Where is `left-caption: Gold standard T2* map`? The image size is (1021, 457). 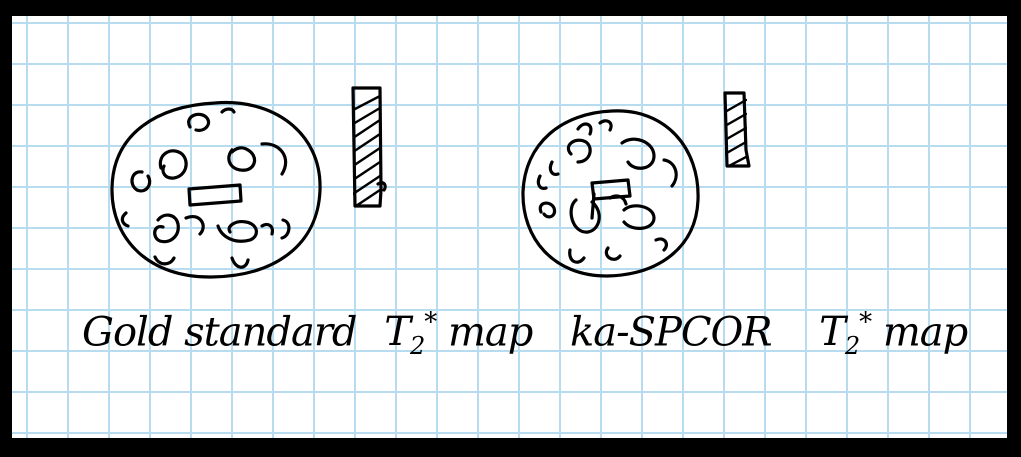
left-caption: Gold standard T2* map is located at coordinates (307, 334).